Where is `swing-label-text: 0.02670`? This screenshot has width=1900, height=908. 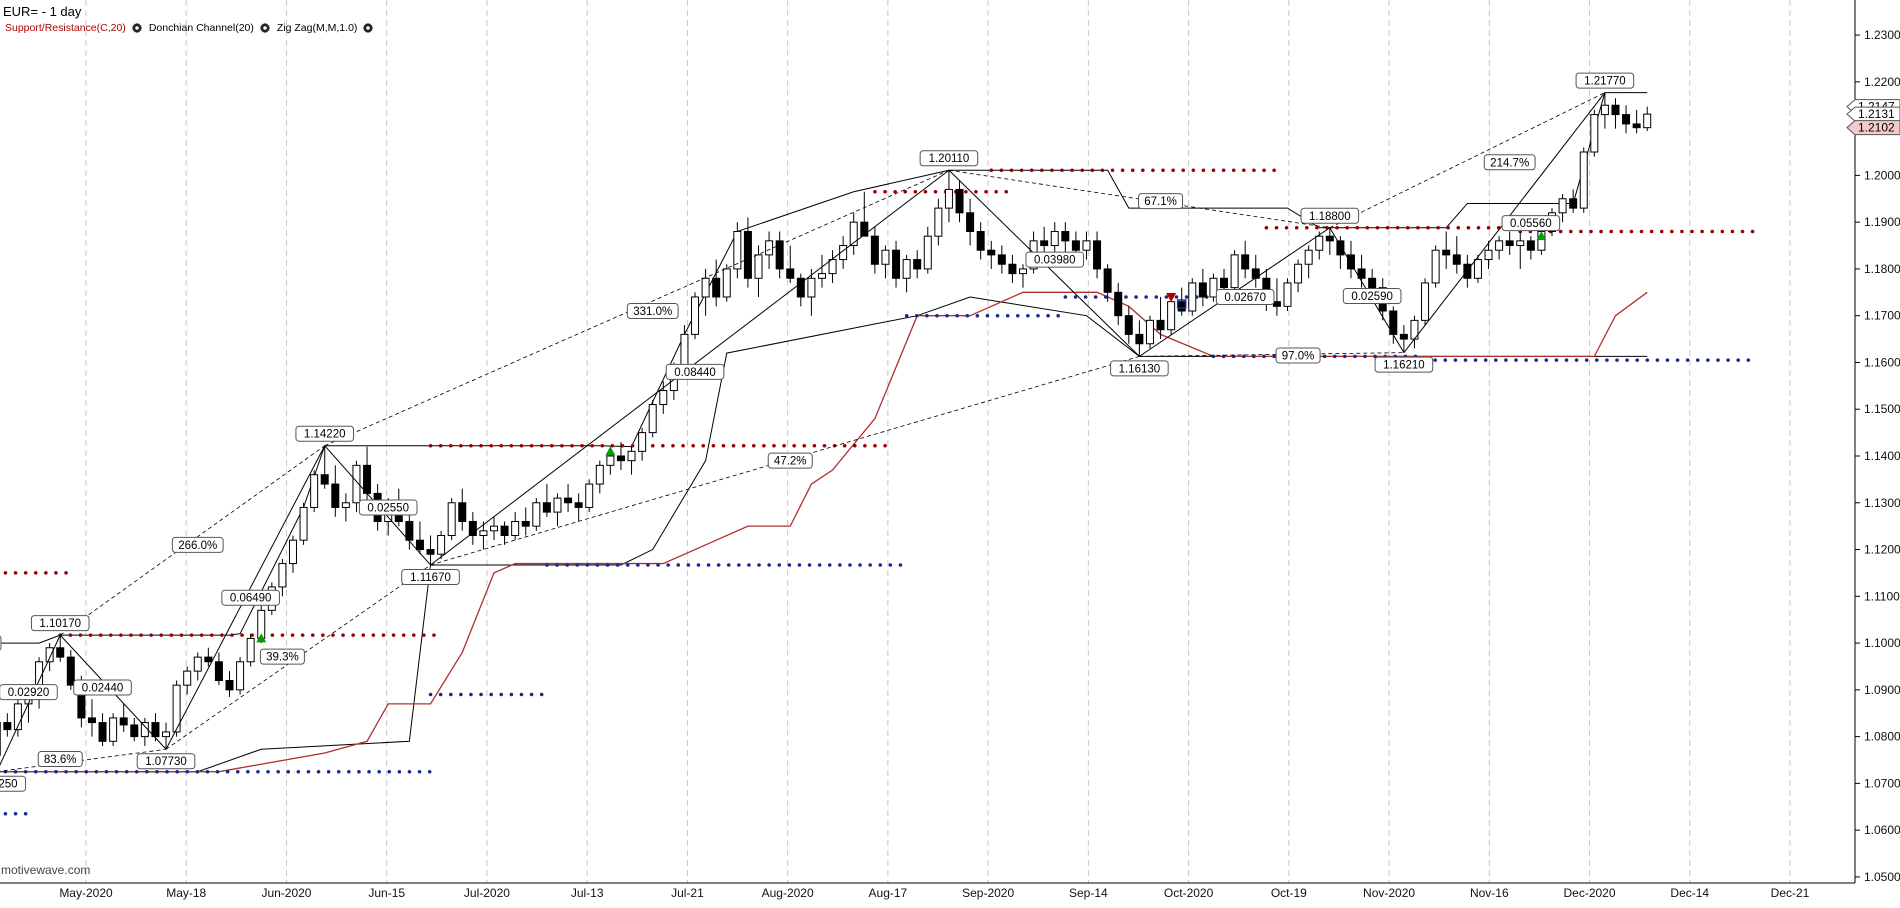 swing-label-text: 0.02670 is located at coordinates (1245, 298).